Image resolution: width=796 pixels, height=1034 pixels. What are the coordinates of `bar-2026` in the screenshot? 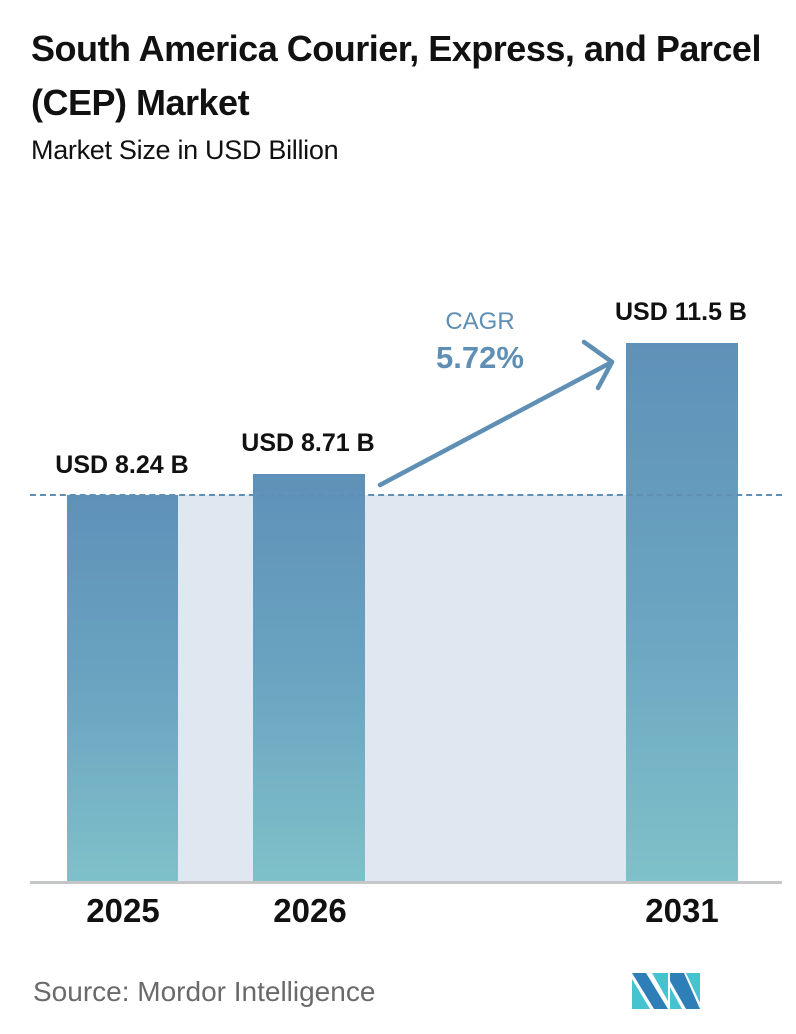 It's located at (309, 678).